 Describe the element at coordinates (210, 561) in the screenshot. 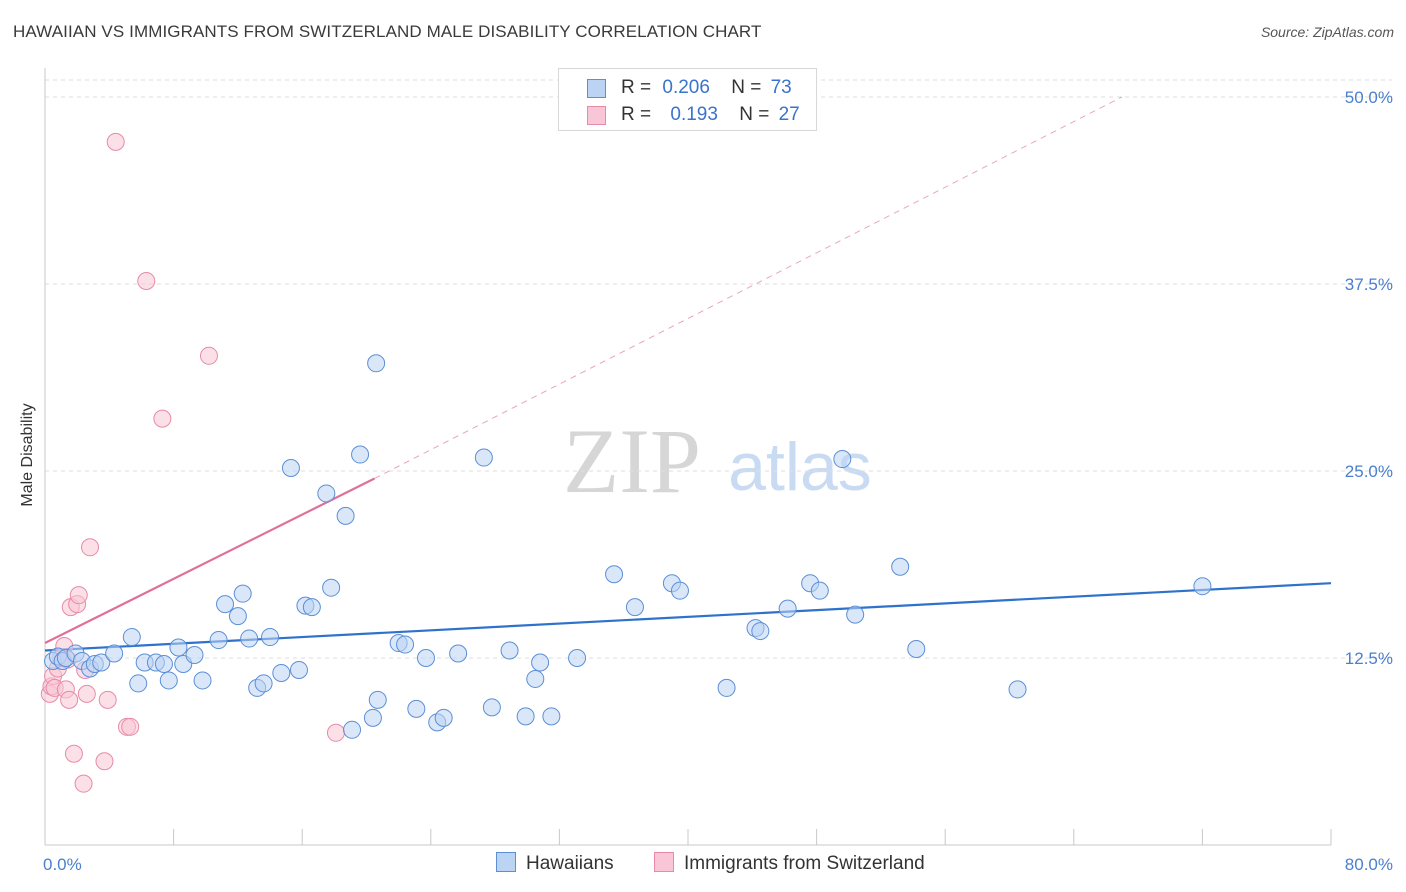

I see `trend-line-switzerland` at that location.